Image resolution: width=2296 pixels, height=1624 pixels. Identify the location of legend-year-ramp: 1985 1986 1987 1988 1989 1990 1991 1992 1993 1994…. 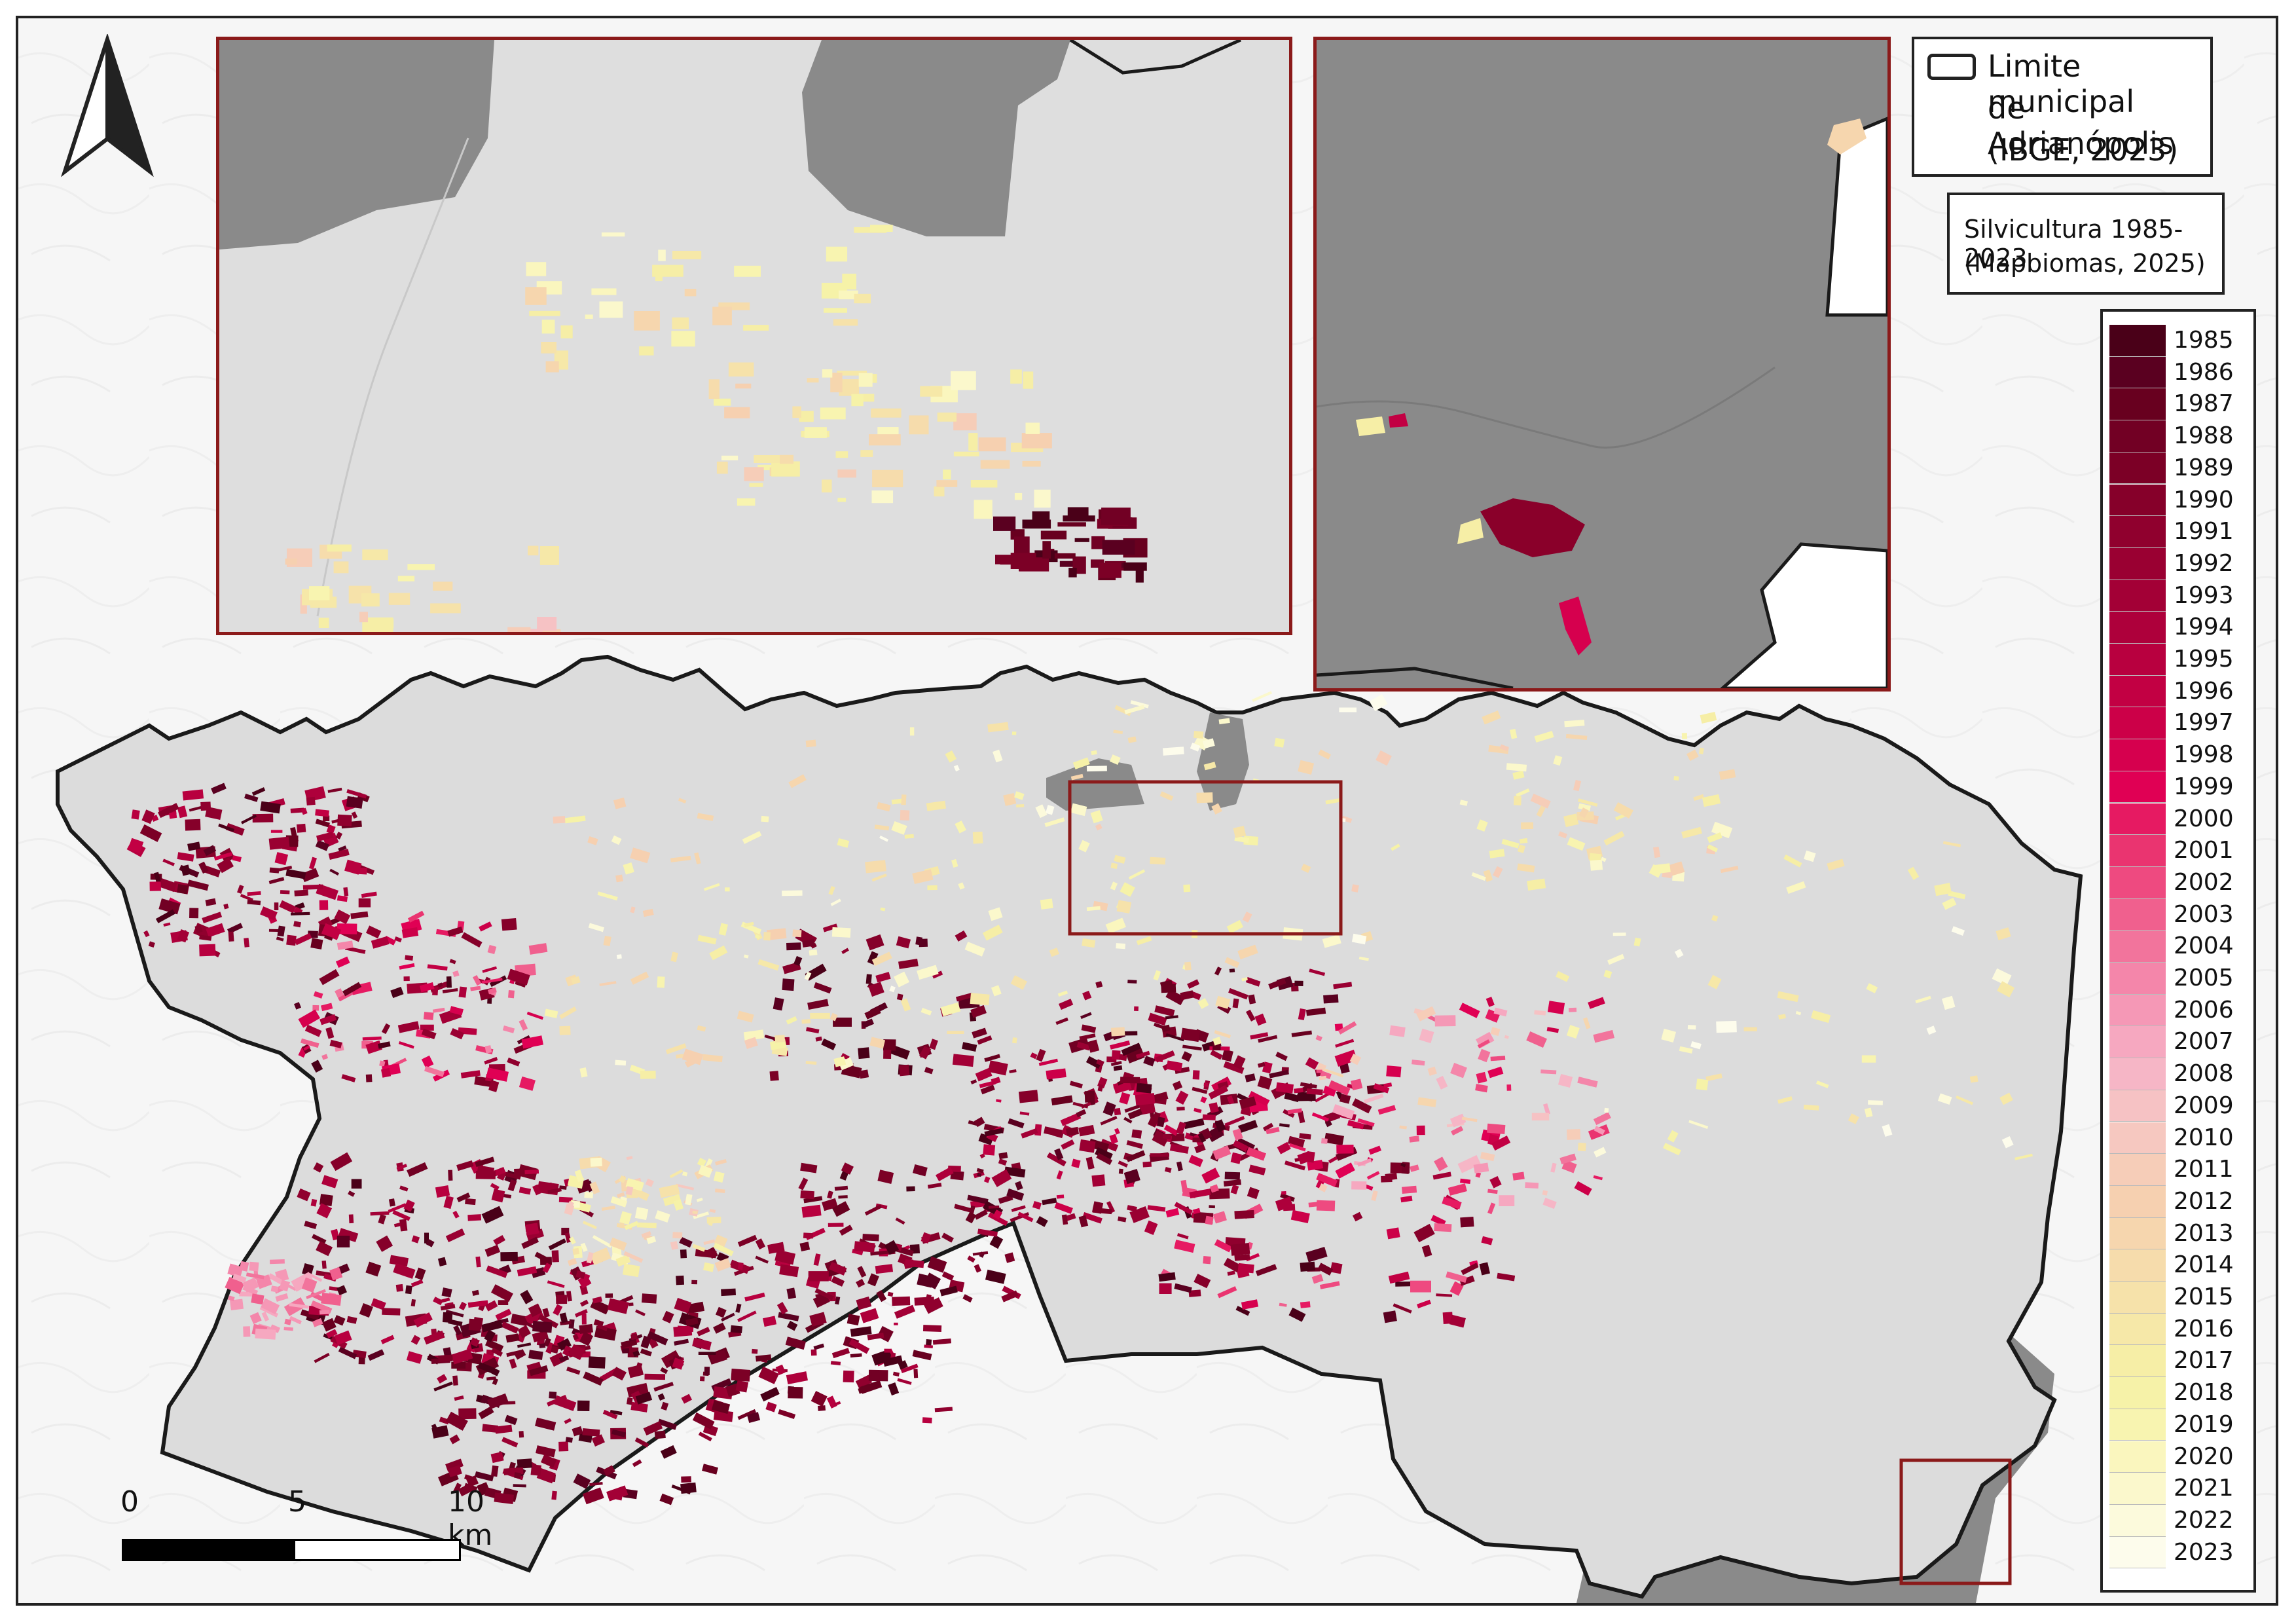
(2178, 951).